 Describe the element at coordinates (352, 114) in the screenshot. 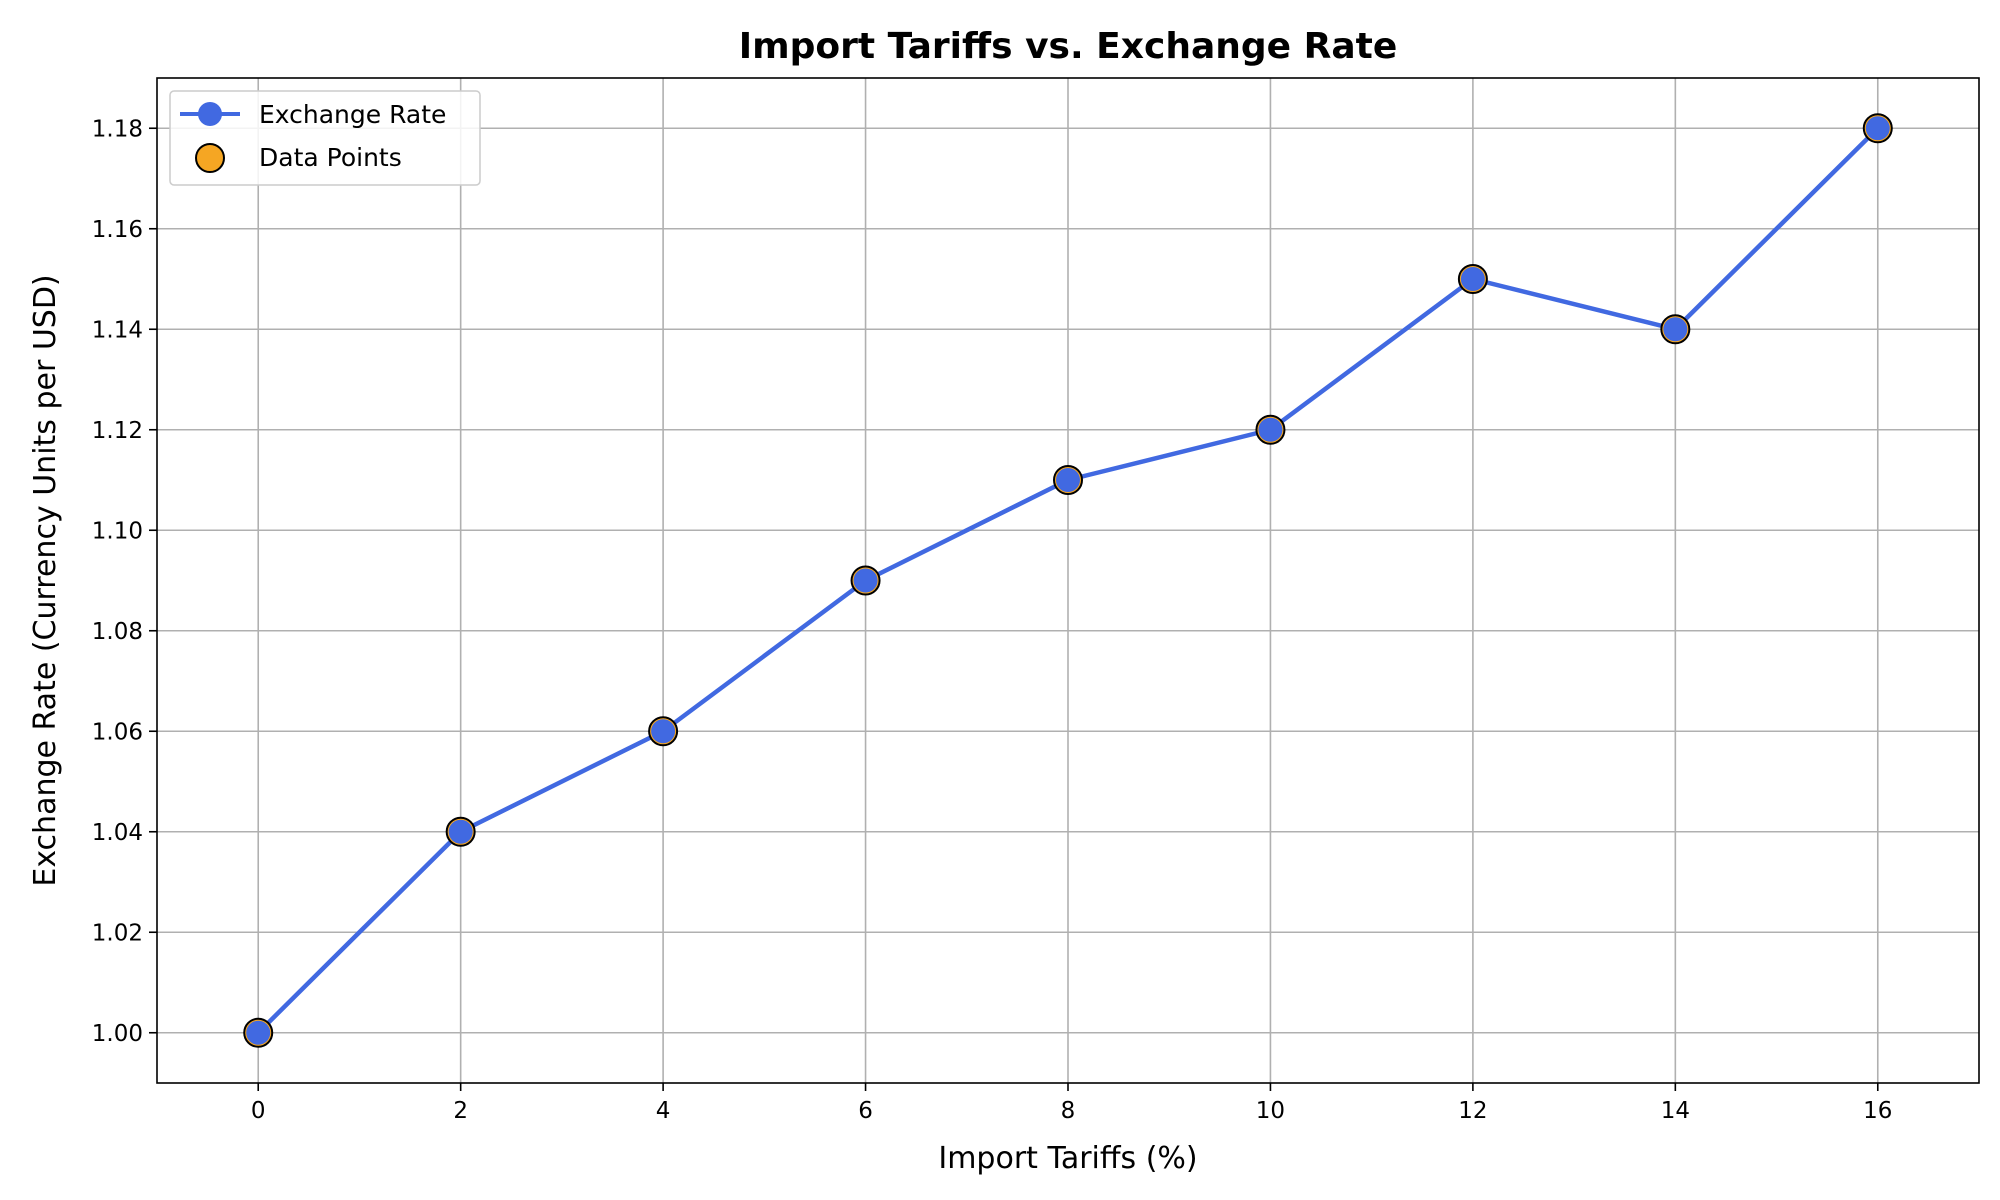

I see `legend-label-exchange-rate: Exchange Rate` at that location.